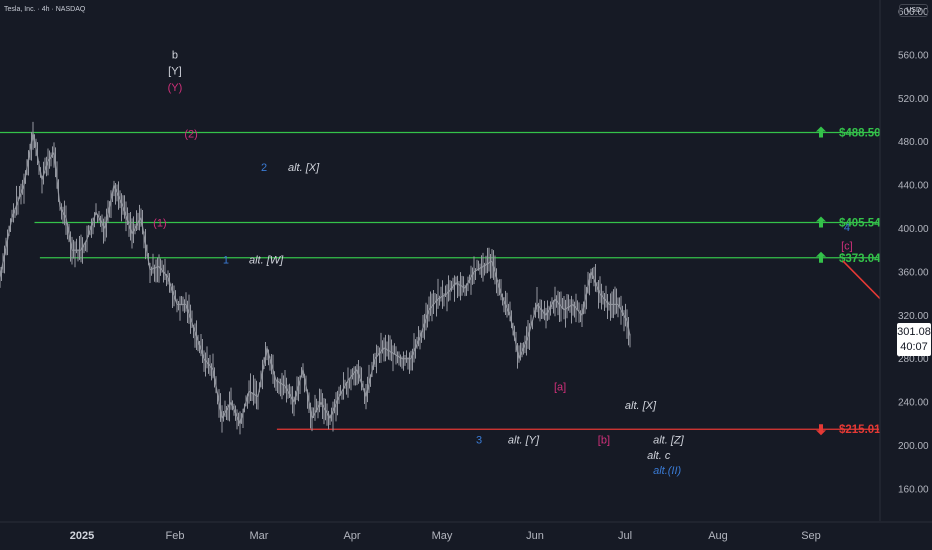  What do you see at coordinates (442, 536) in the screenshot?
I see `x-tick-label: May` at bounding box center [442, 536].